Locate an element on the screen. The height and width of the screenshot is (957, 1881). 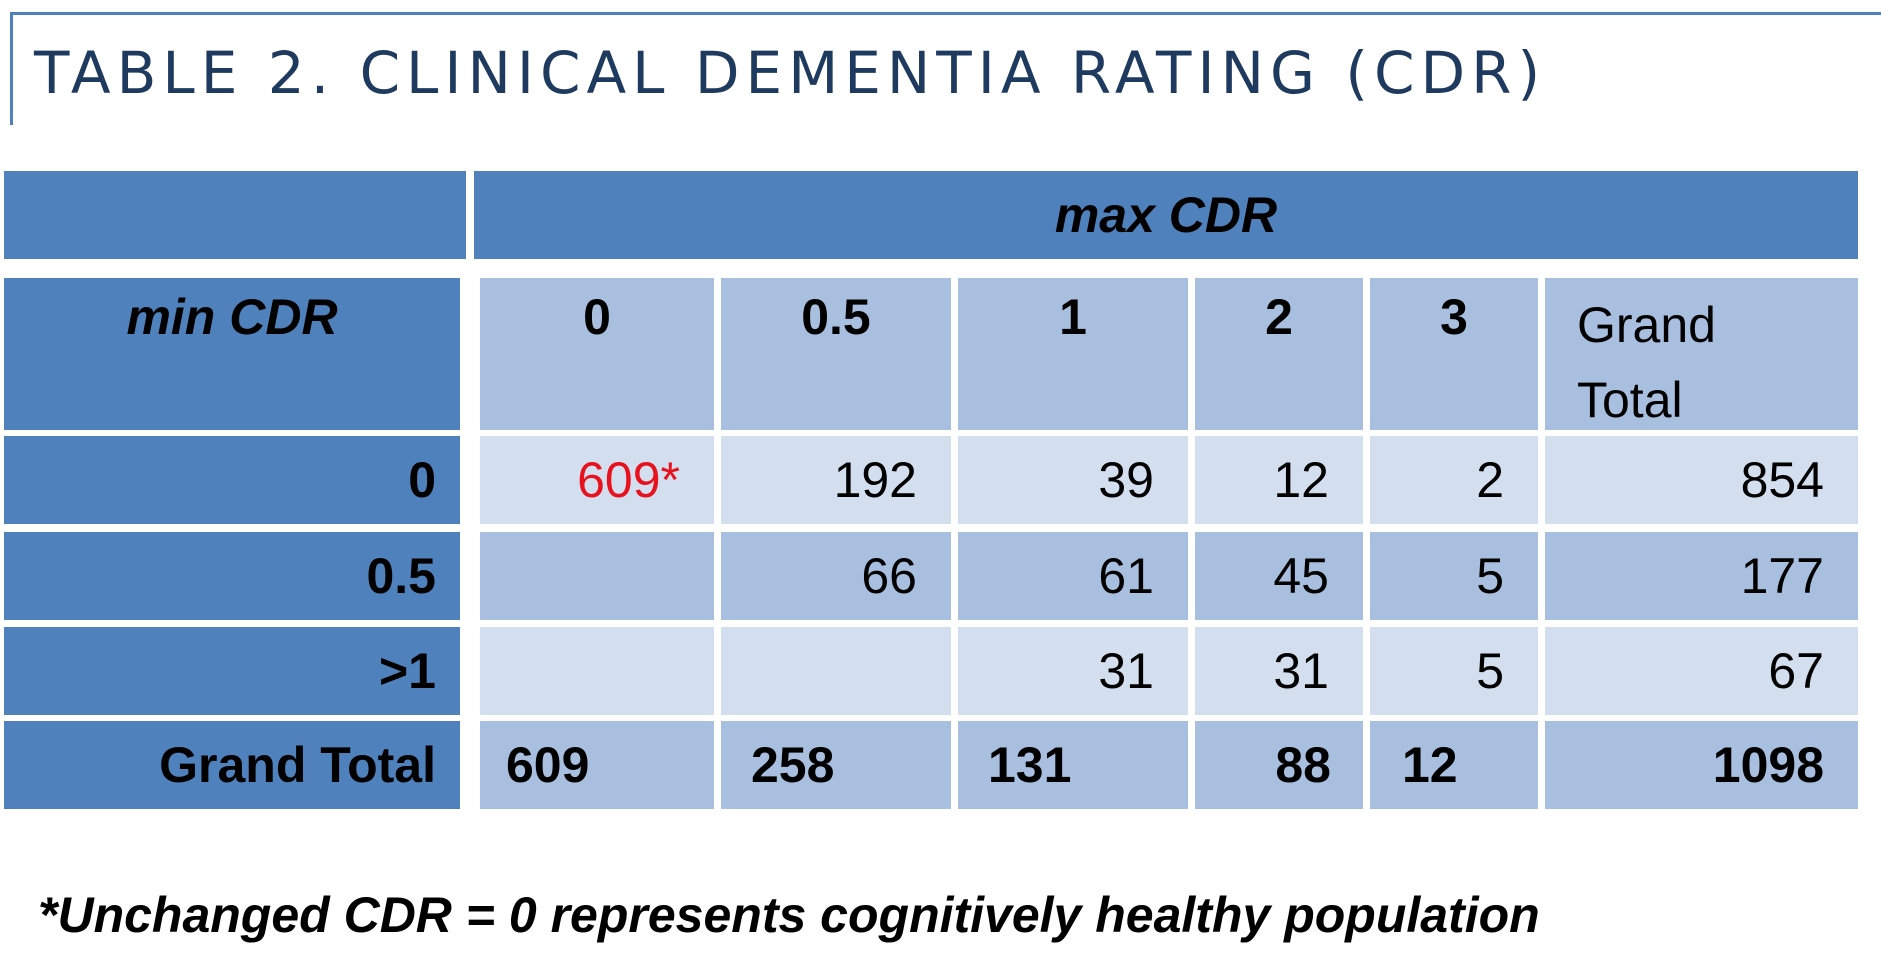
total-value: 12 is located at coordinates (1430, 765).